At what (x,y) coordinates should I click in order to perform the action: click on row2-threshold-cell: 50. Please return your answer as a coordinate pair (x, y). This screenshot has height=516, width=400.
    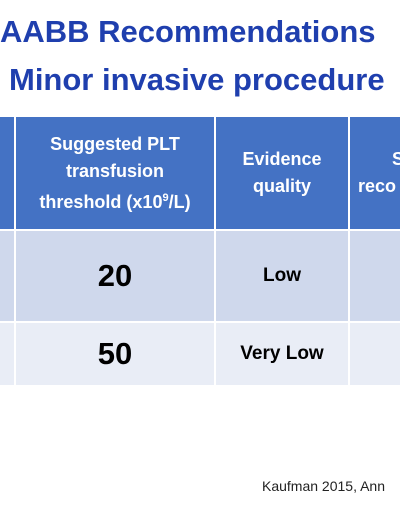
    Looking at the image, I should click on (115, 354).